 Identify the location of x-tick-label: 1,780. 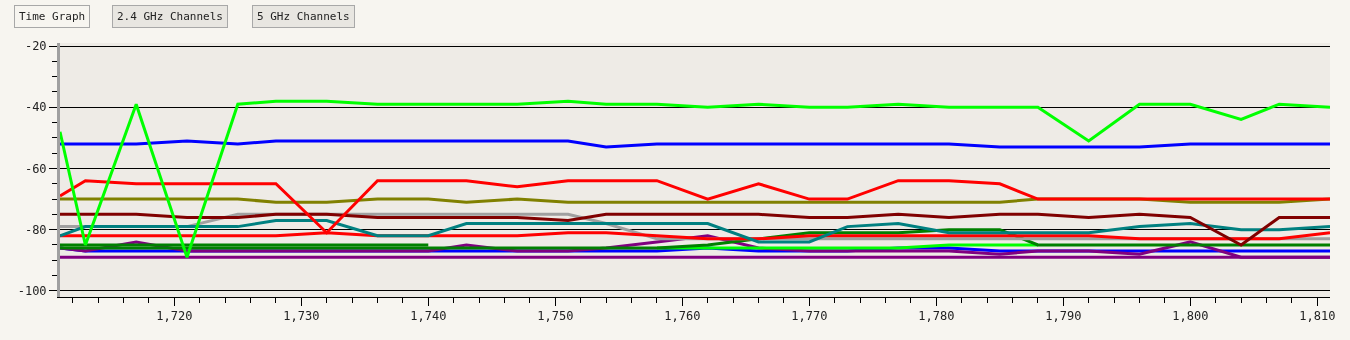
(936, 316).